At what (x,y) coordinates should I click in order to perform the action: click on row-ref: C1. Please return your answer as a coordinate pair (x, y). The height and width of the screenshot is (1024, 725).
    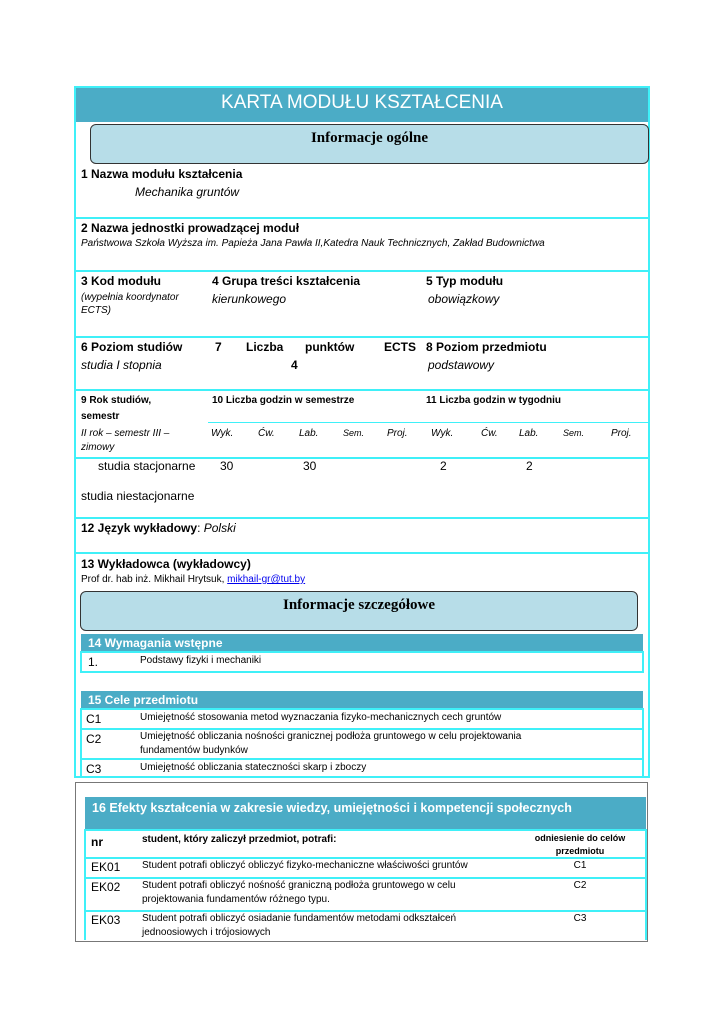
    Looking at the image, I should click on (580, 865).